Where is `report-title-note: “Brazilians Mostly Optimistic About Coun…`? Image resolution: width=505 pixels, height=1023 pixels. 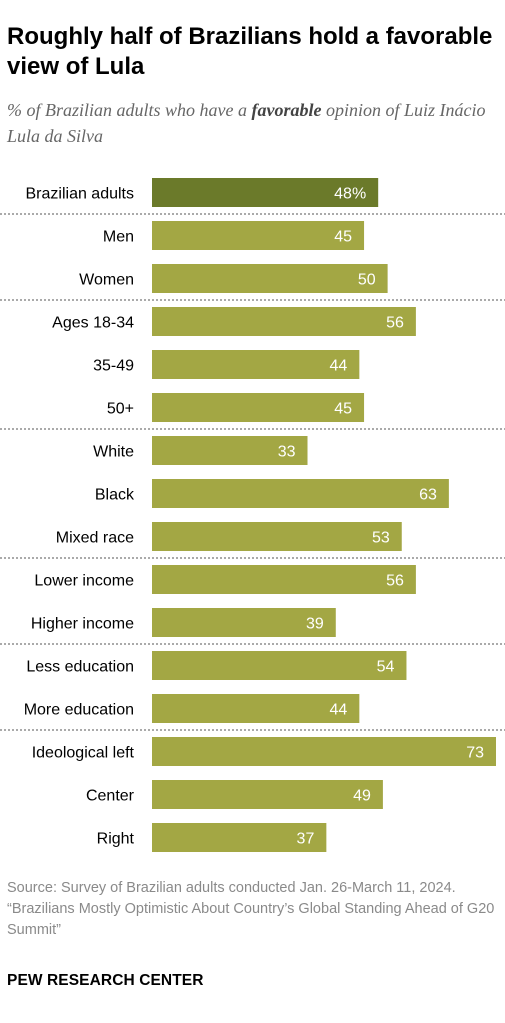 report-title-note: “Brazilians Mostly Optimistic About Coun… is located at coordinates (251, 919).